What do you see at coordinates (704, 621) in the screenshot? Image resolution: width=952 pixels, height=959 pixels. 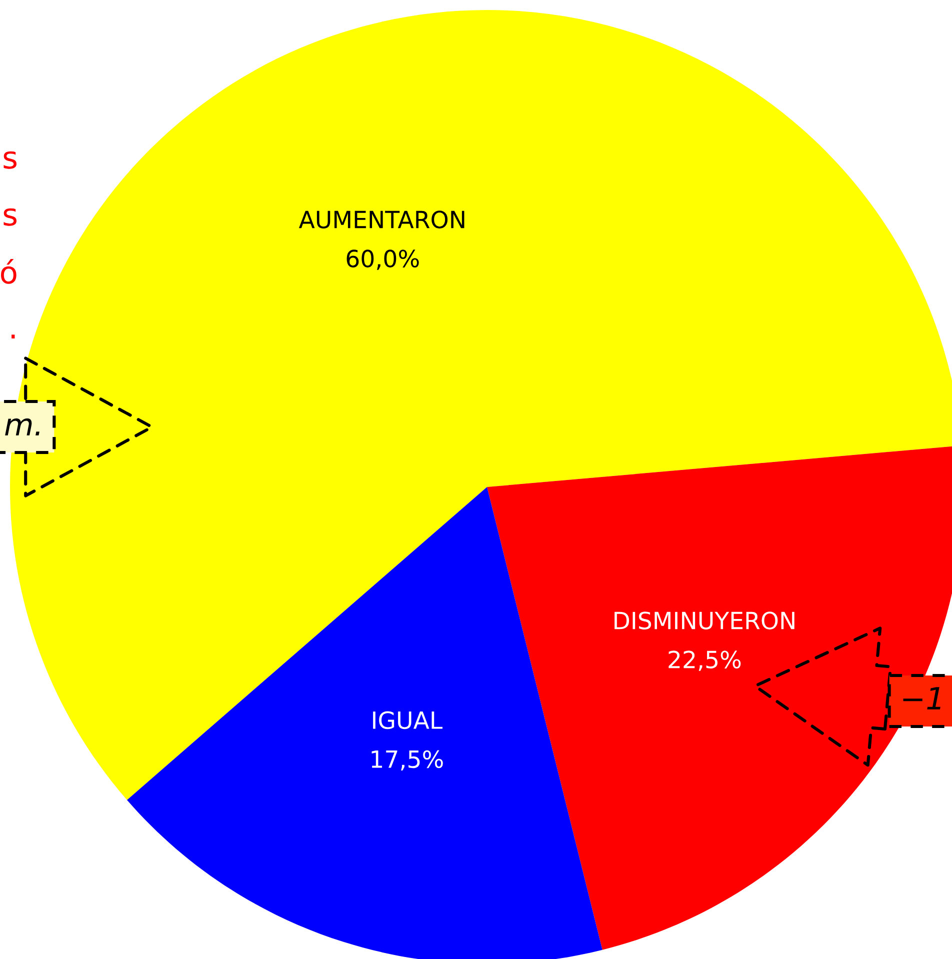 I see `slice-label: DISMINUYERON` at bounding box center [704, 621].